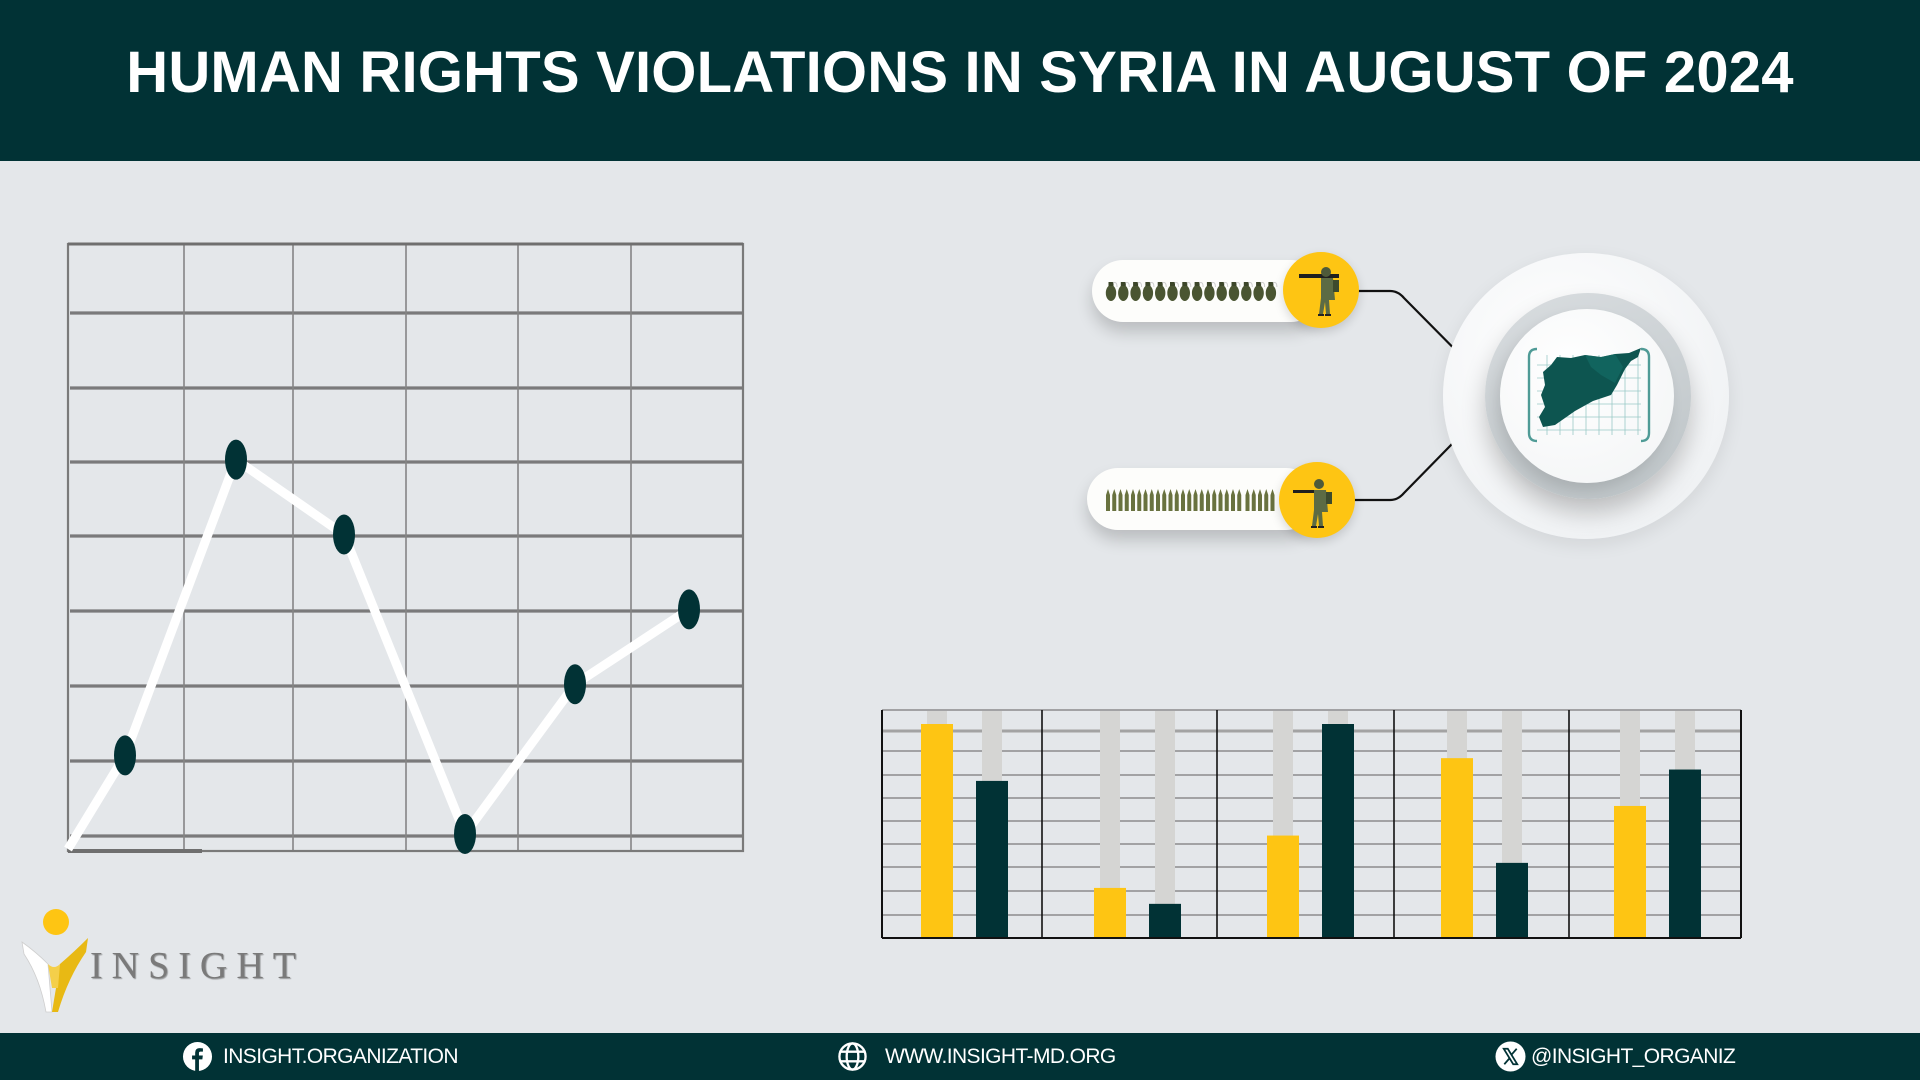 This screenshot has width=1920, height=1080. I want to click on twitter-link: @INSIGHT_ORGANIZ, so click(1615, 1056).